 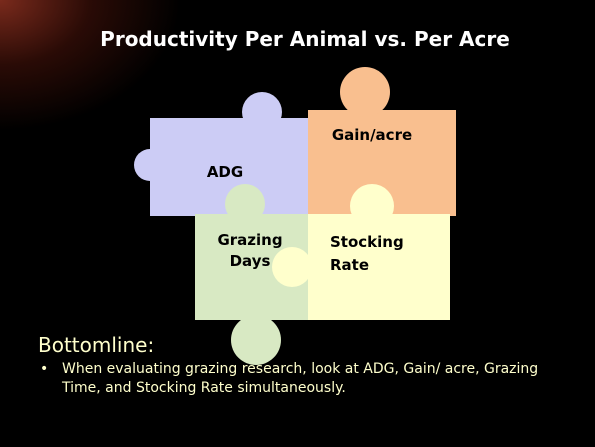 What do you see at coordinates (96, 345) in the screenshot?
I see `heading: Bottomline:` at bounding box center [96, 345].